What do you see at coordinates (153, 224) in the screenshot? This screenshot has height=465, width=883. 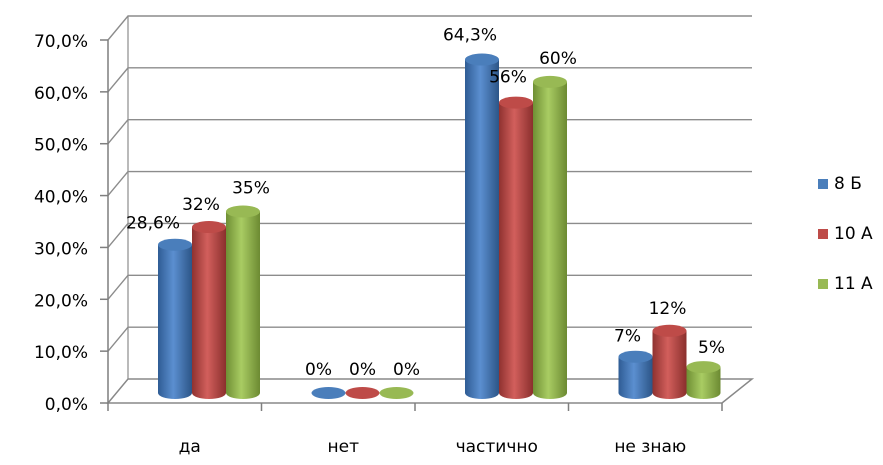 I see `data-label: 28,6%` at bounding box center [153, 224].